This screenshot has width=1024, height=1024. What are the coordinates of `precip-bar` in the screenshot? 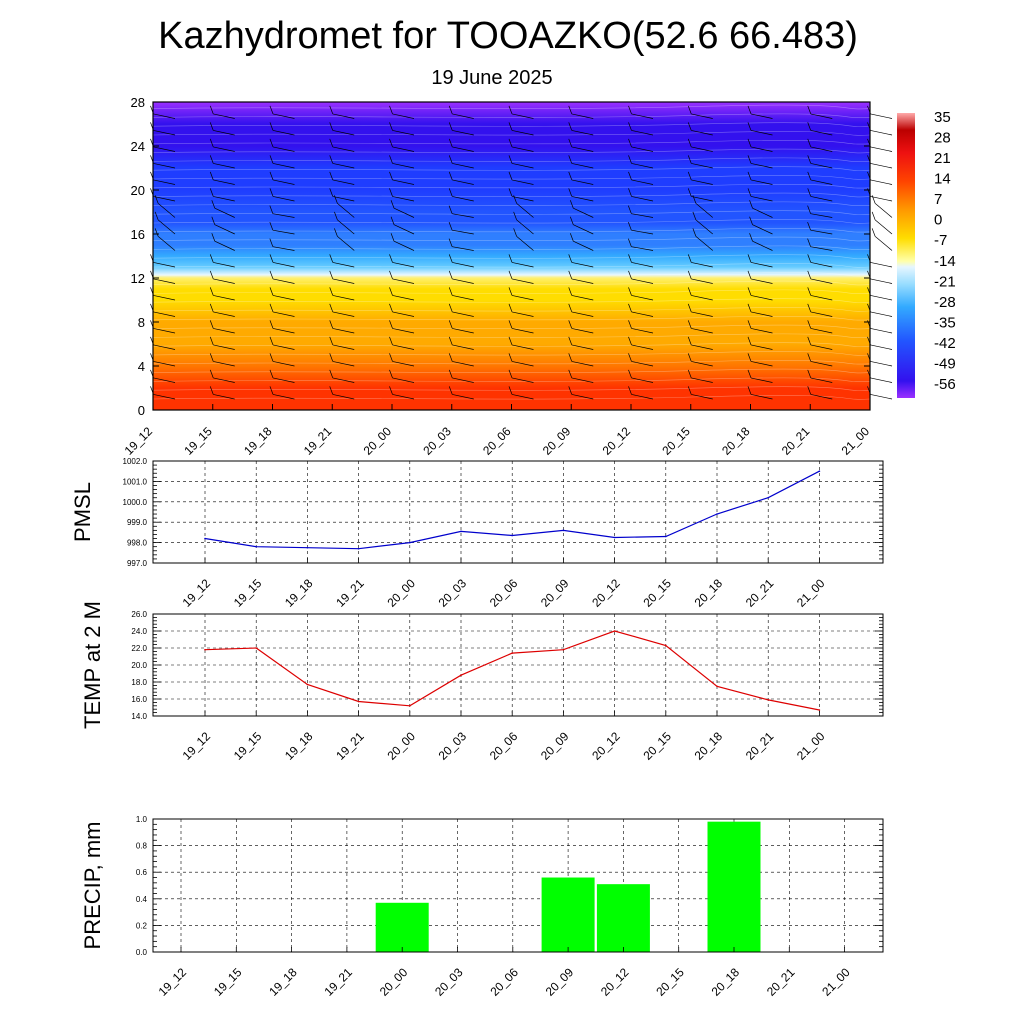 It's located at (568, 914).